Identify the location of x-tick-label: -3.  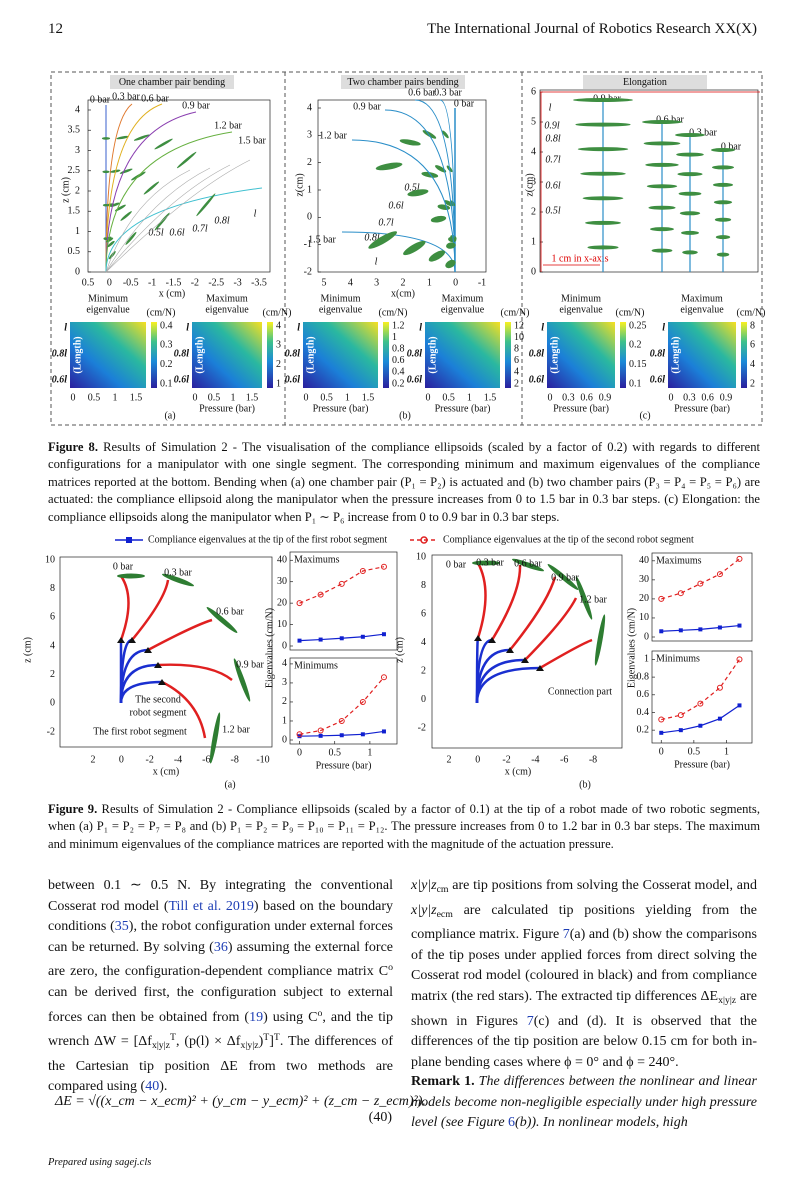
(237, 282).